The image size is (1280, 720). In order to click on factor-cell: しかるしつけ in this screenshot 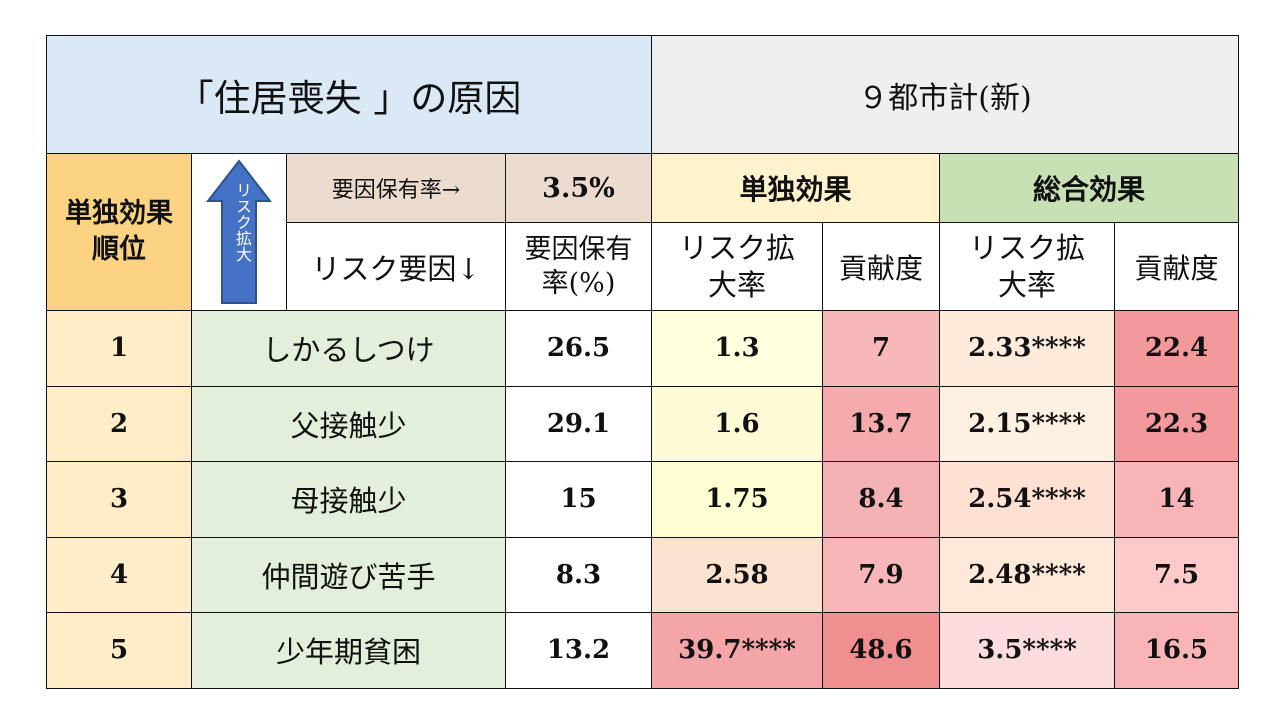, I will do `click(348, 348)`.